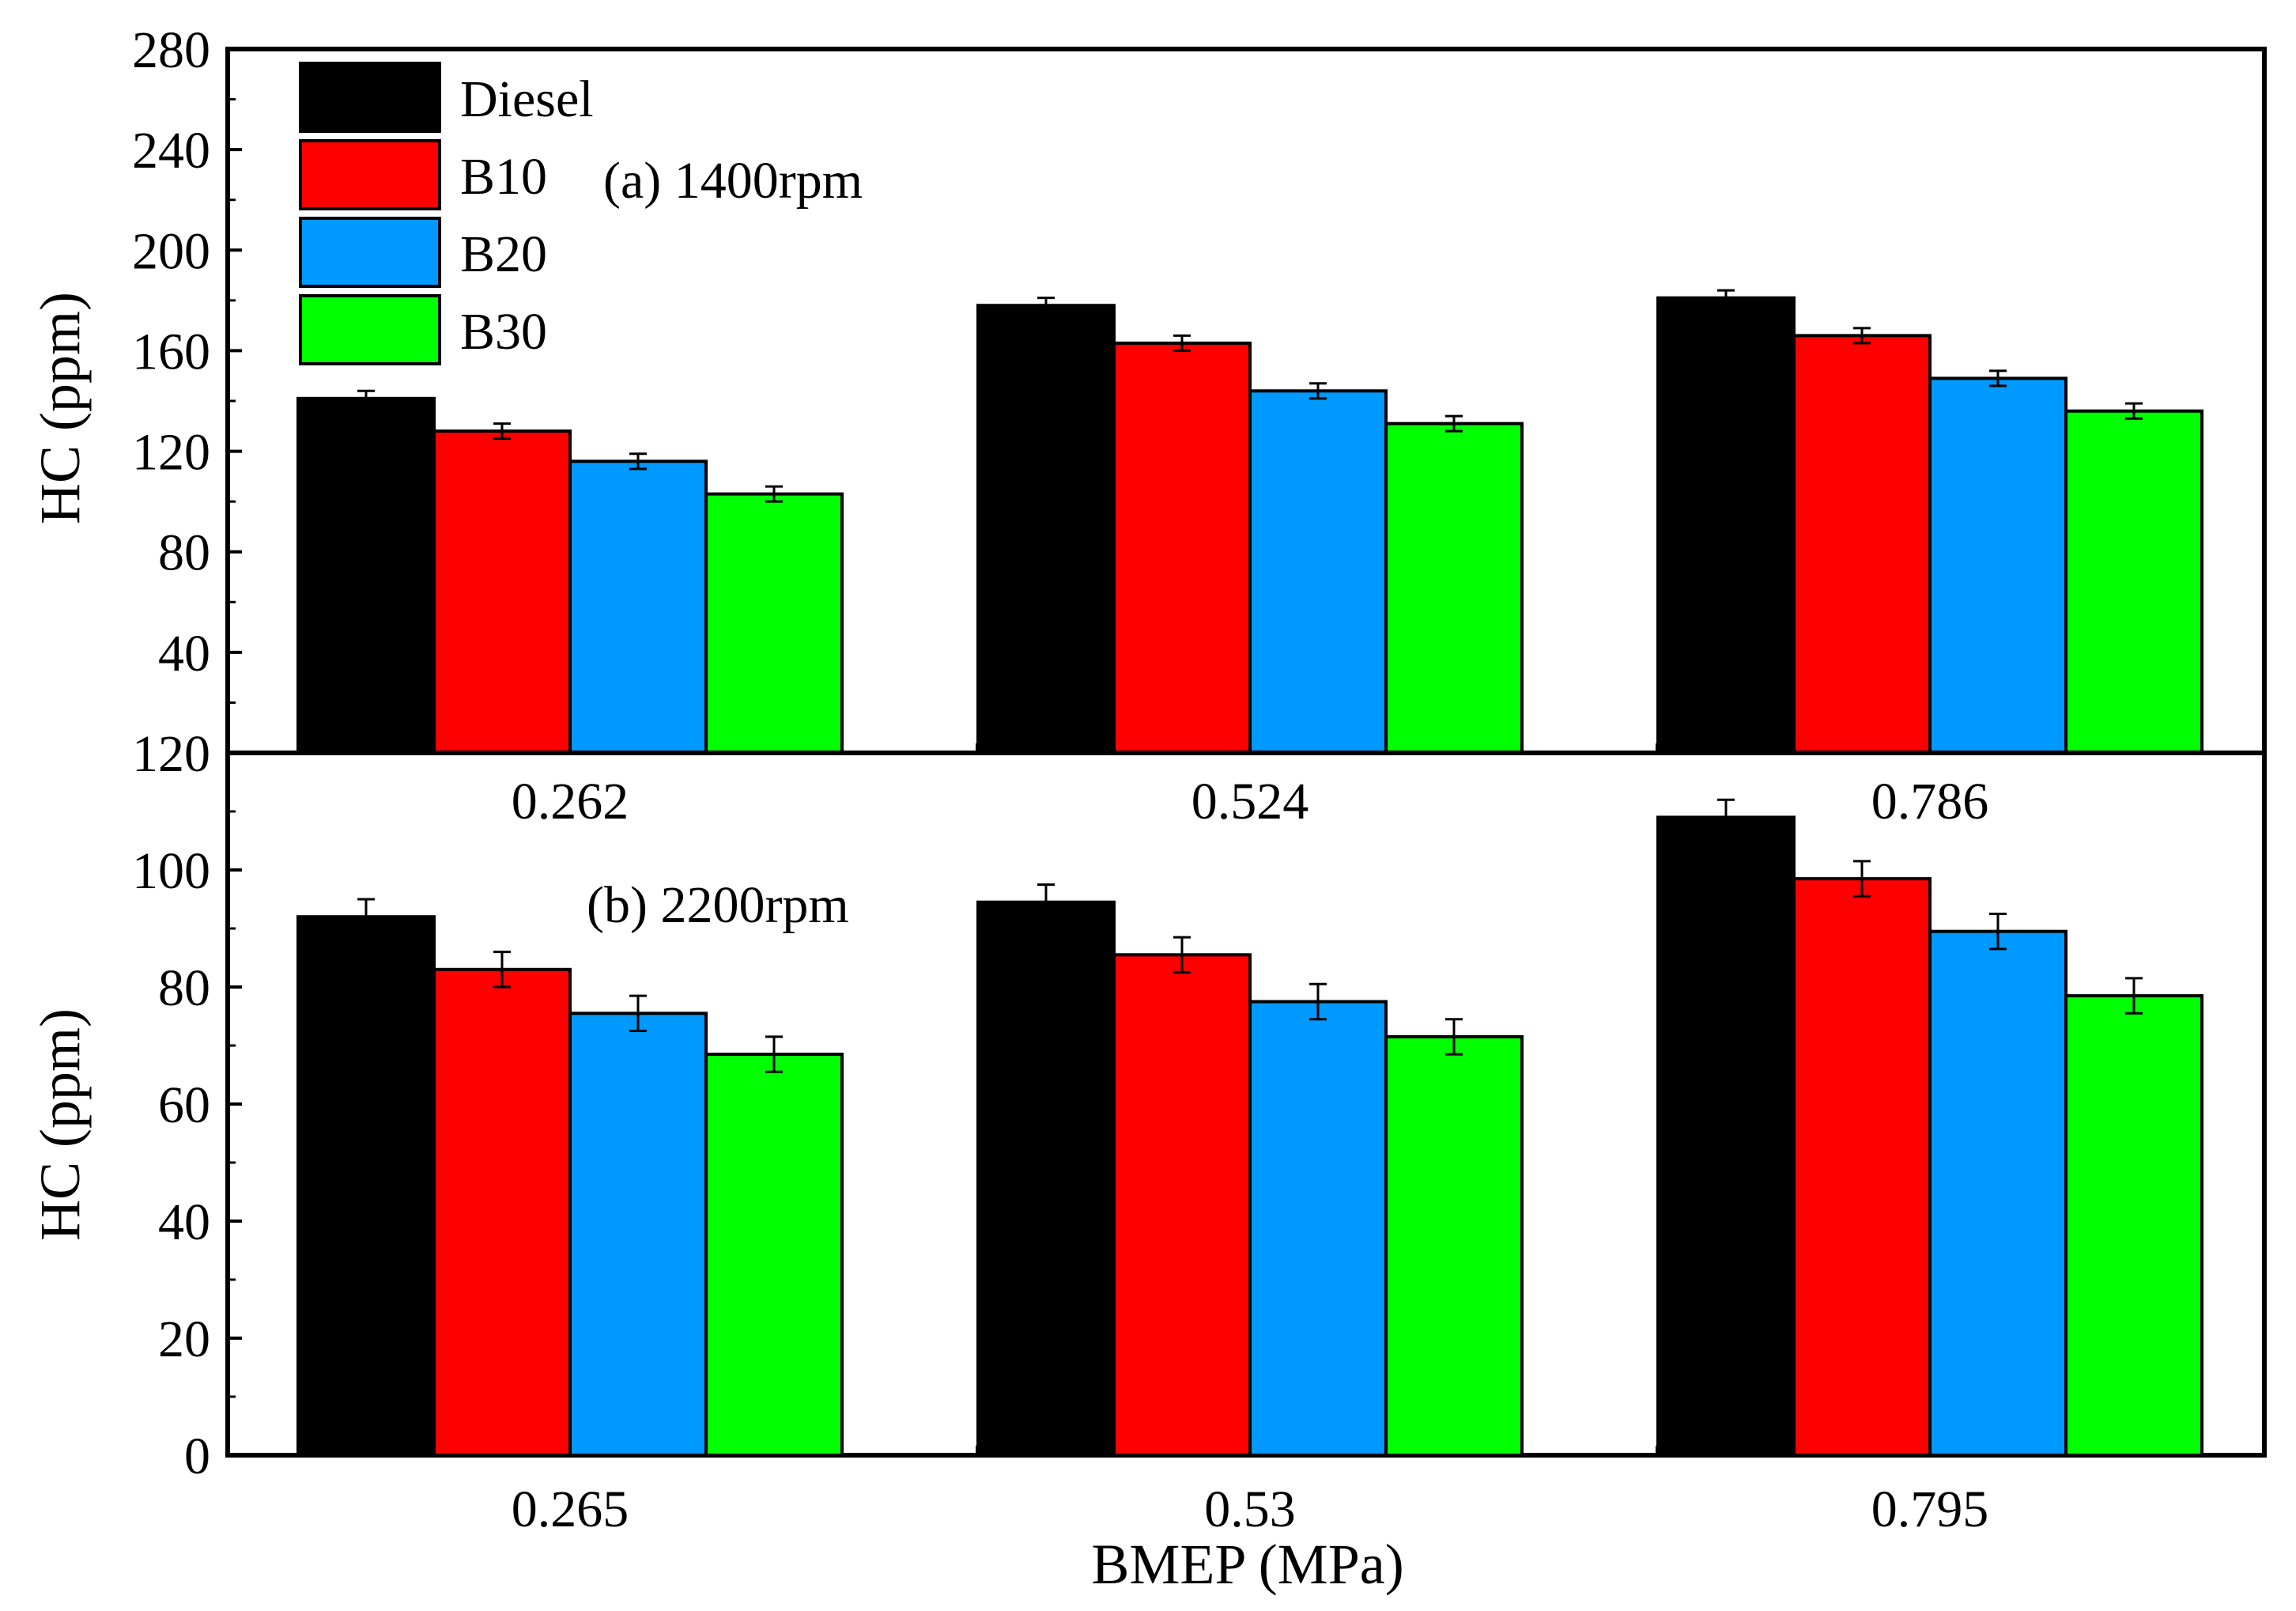 The width and height of the screenshot is (2296, 1611). Describe the element at coordinates (1998, 565) in the screenshot. I see `bar-b20-0.786` at that location.